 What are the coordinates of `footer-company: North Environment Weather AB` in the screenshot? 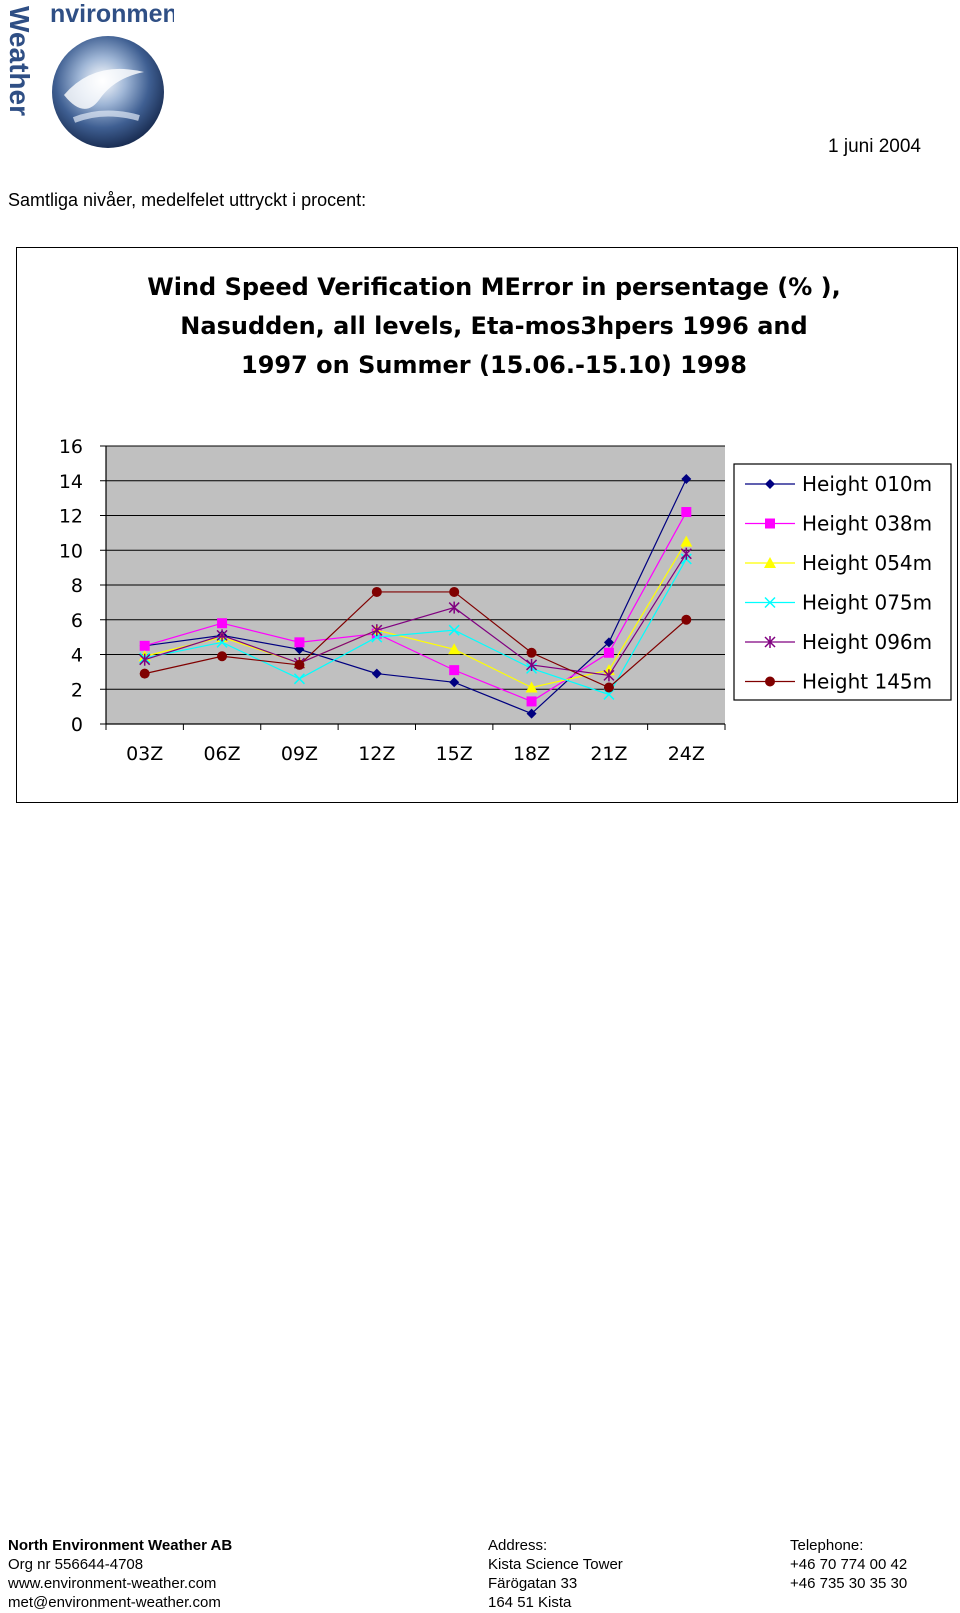 It's located at (120, 1545).